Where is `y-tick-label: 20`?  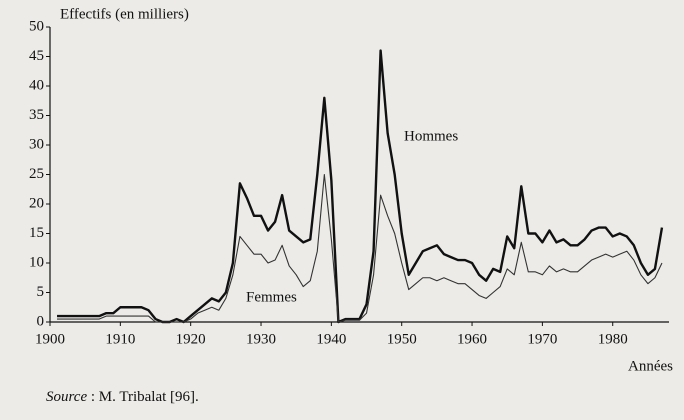 y-tick-label: 20 is located at coordinates (36, 203).